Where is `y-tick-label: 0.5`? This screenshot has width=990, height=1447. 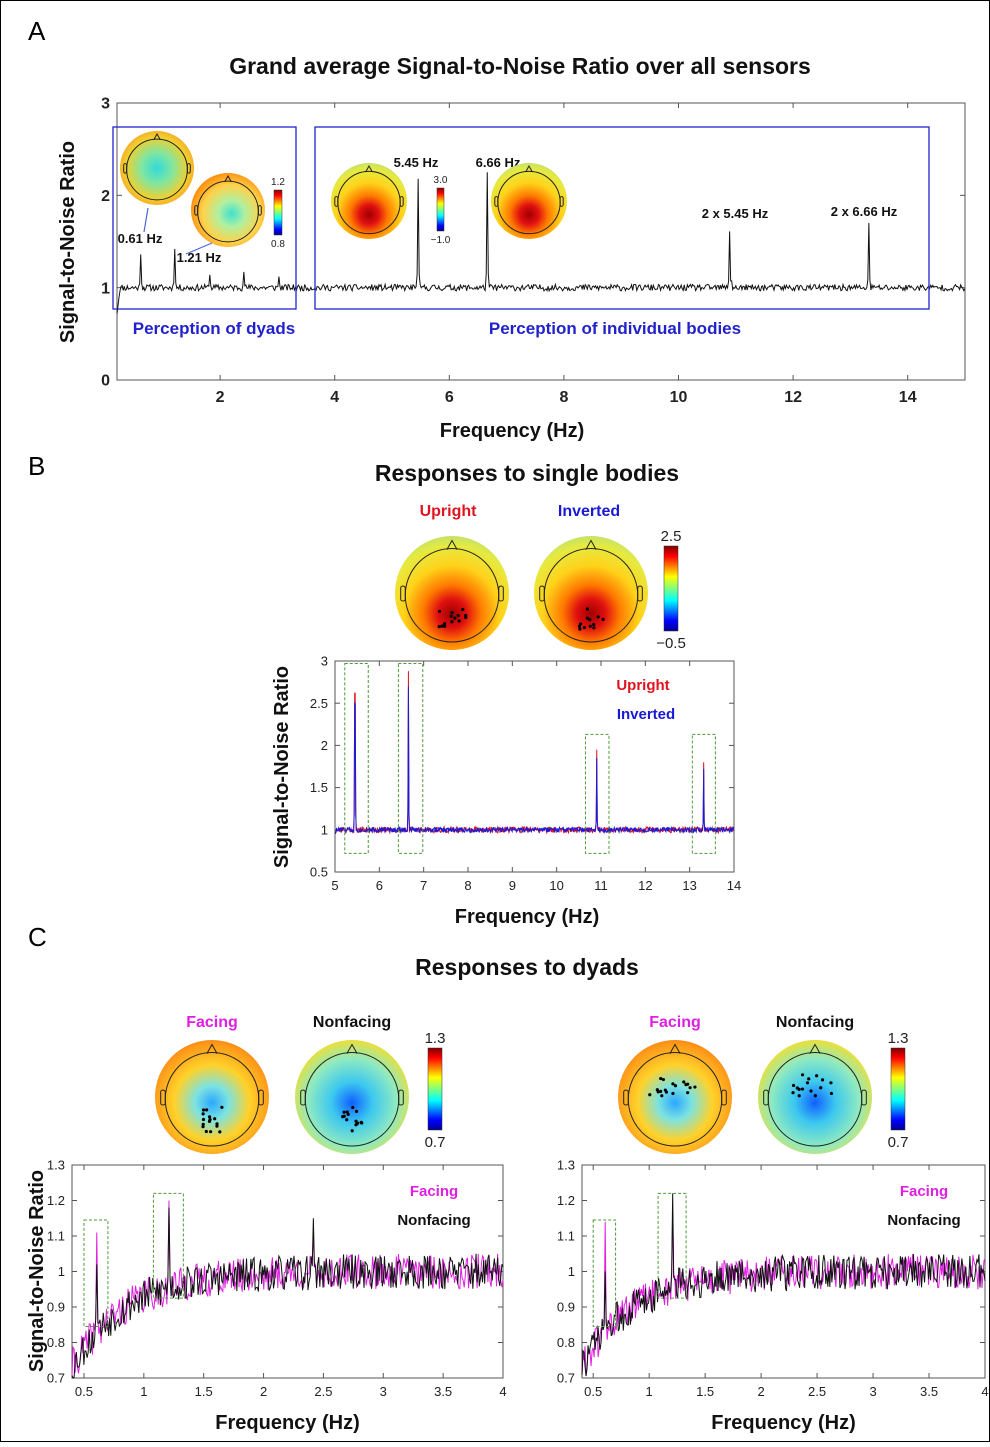
y-tick-label: 0.5 is located at coordinates (319, 872).